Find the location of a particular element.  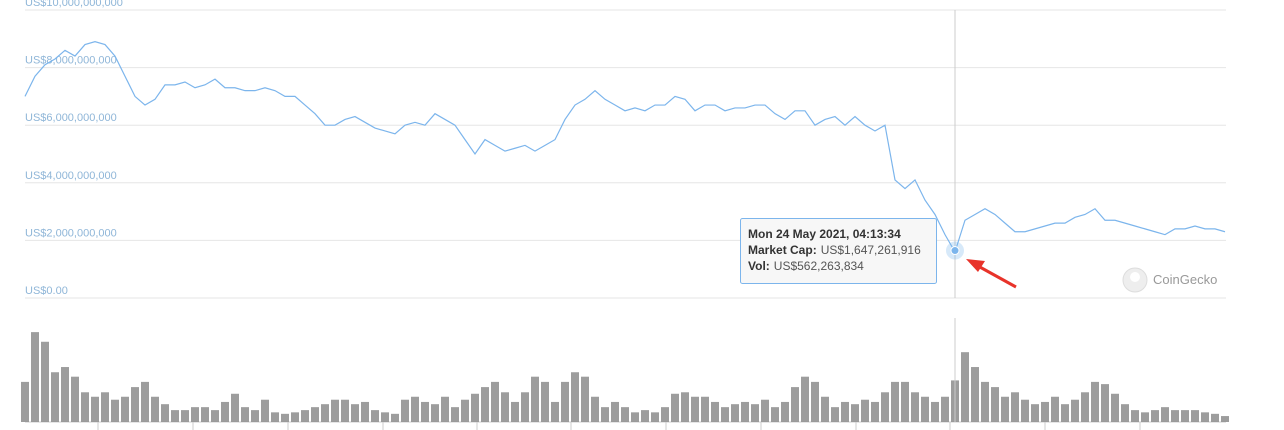

tooltip-row: Vol: US$562,263,834 is located at coordinates (806, 266).